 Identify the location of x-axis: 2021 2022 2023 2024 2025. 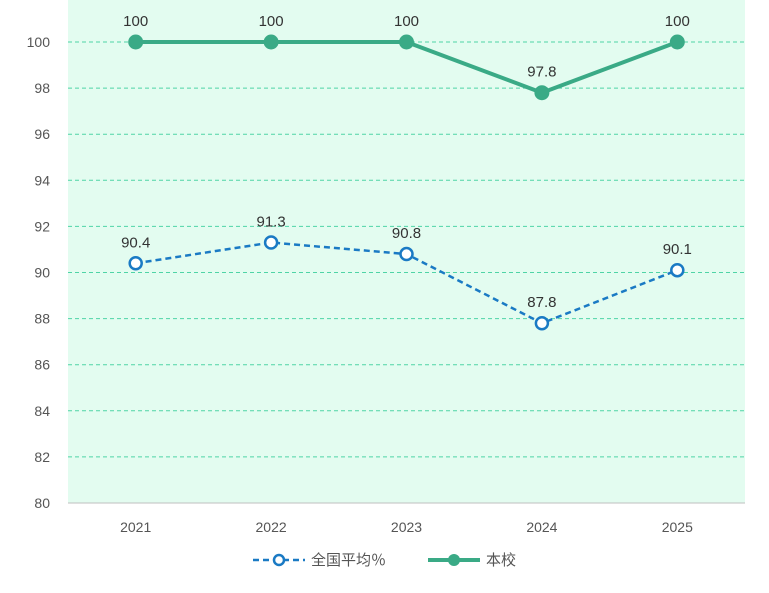
(406, 518).